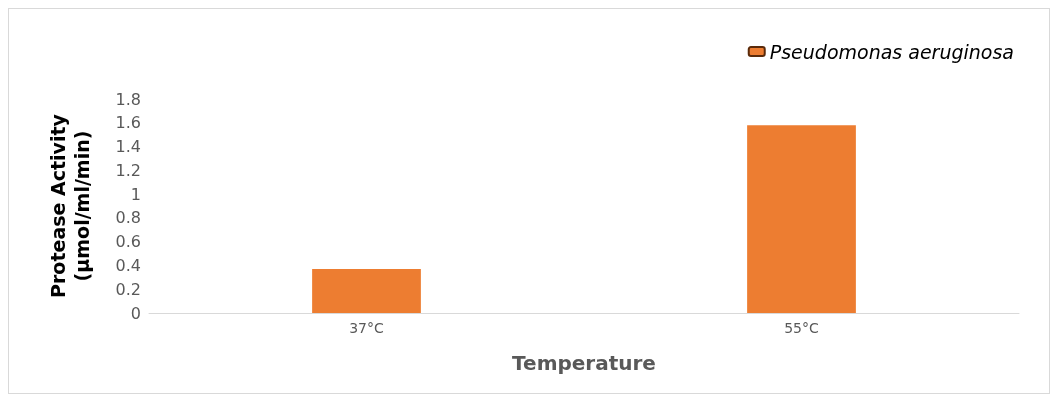 The width and height of the screenshot is (1060, 400). I want to click on y-axis-title: Protease Activity (µmol/ml/min), so click(70, 205).